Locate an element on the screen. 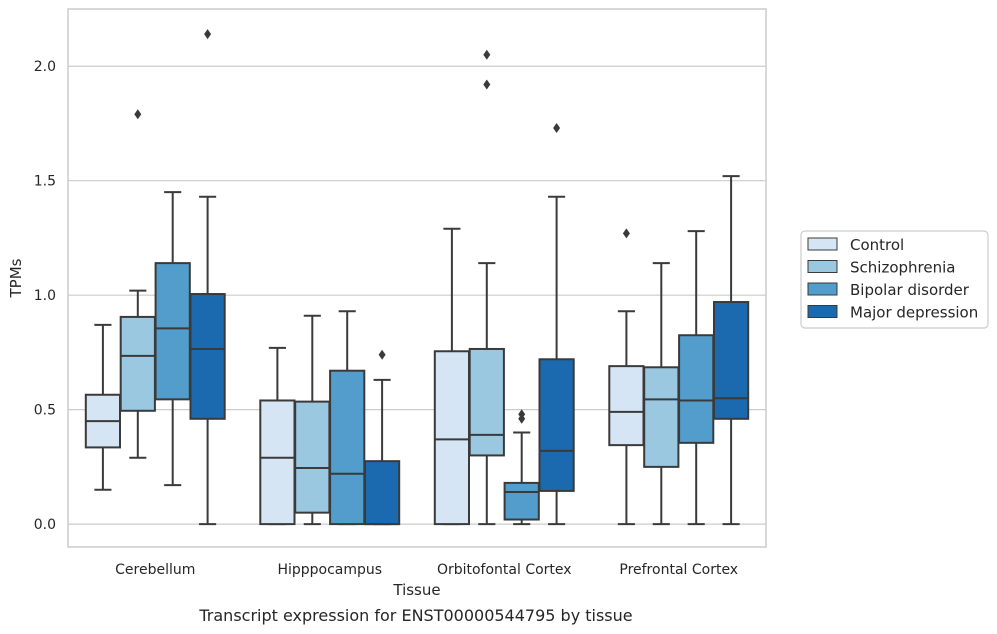 This screenshot has height=634, width=997. box-schizophrenia-cerebellum is located at coordinates (137, 284).